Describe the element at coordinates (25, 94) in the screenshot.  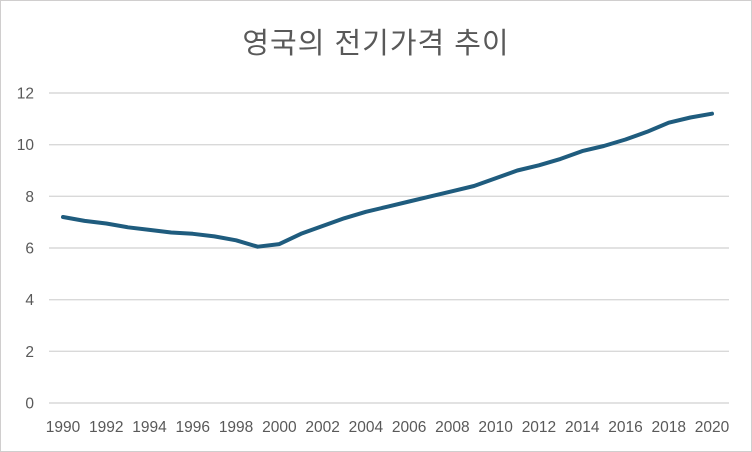
I see `y-tick-label: 12` at that location.